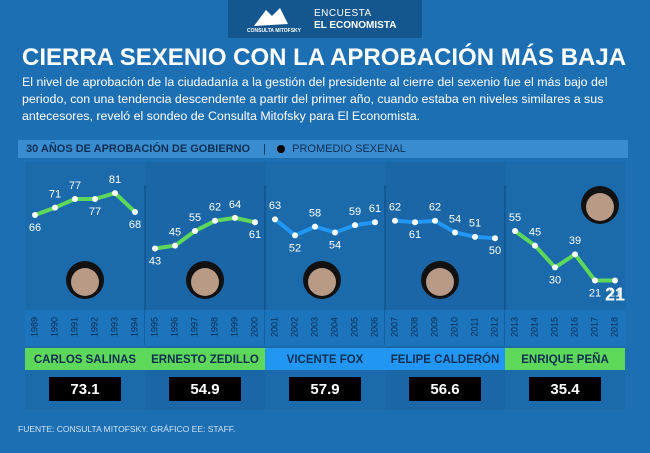 The width and height of the screenshot is (650, 453). What do you see at coordinates (434, 327) in the screenshot?
I see `year-label: 2009` at bounding box center [434, 327].